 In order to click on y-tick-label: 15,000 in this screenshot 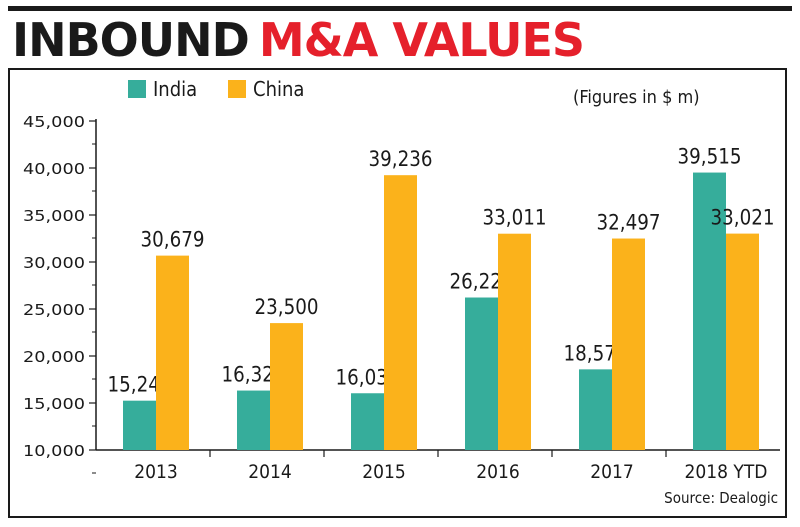, I will do `click(54, 404)`.